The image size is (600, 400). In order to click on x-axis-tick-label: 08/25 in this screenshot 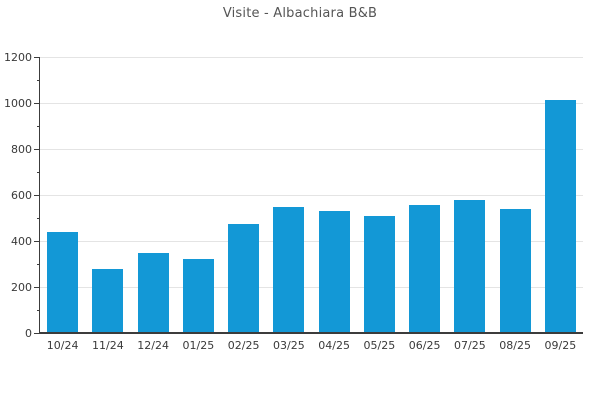, I will do `click(515, 345)`.